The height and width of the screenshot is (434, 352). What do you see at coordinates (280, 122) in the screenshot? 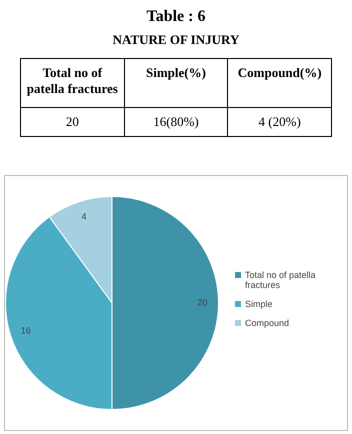
I see `text: 4 (20%)` at bounding box center [280, 122].